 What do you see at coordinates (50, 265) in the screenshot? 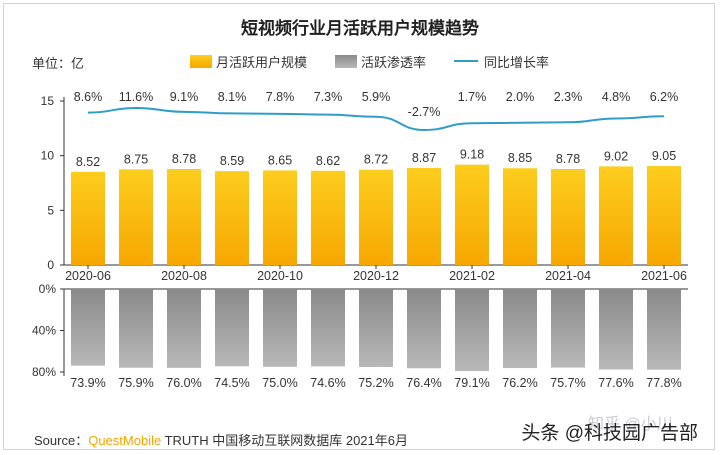
I see `y-tick-label-upper: 0` at bounding box center [50, 265].